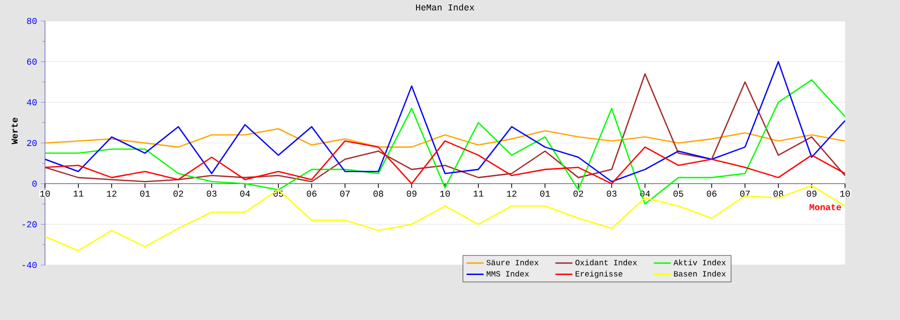 Image resolution: width=900 pixels, height=320 pixels. What do you see at coordinates (245, 193) in the screenshot?
I see `x-tick-label: 04` at bounding box center [245, 193].